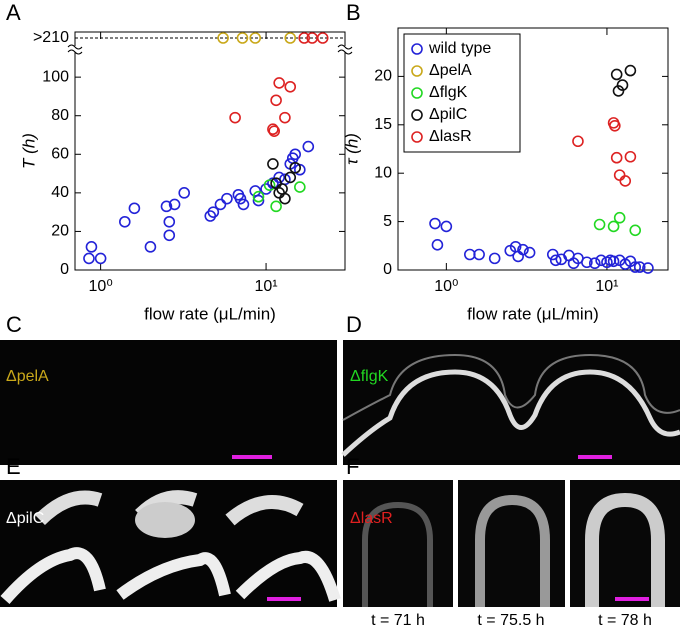 The image size is (680, 631). I want to click on y-tick-label: 60, so click(60, 154).